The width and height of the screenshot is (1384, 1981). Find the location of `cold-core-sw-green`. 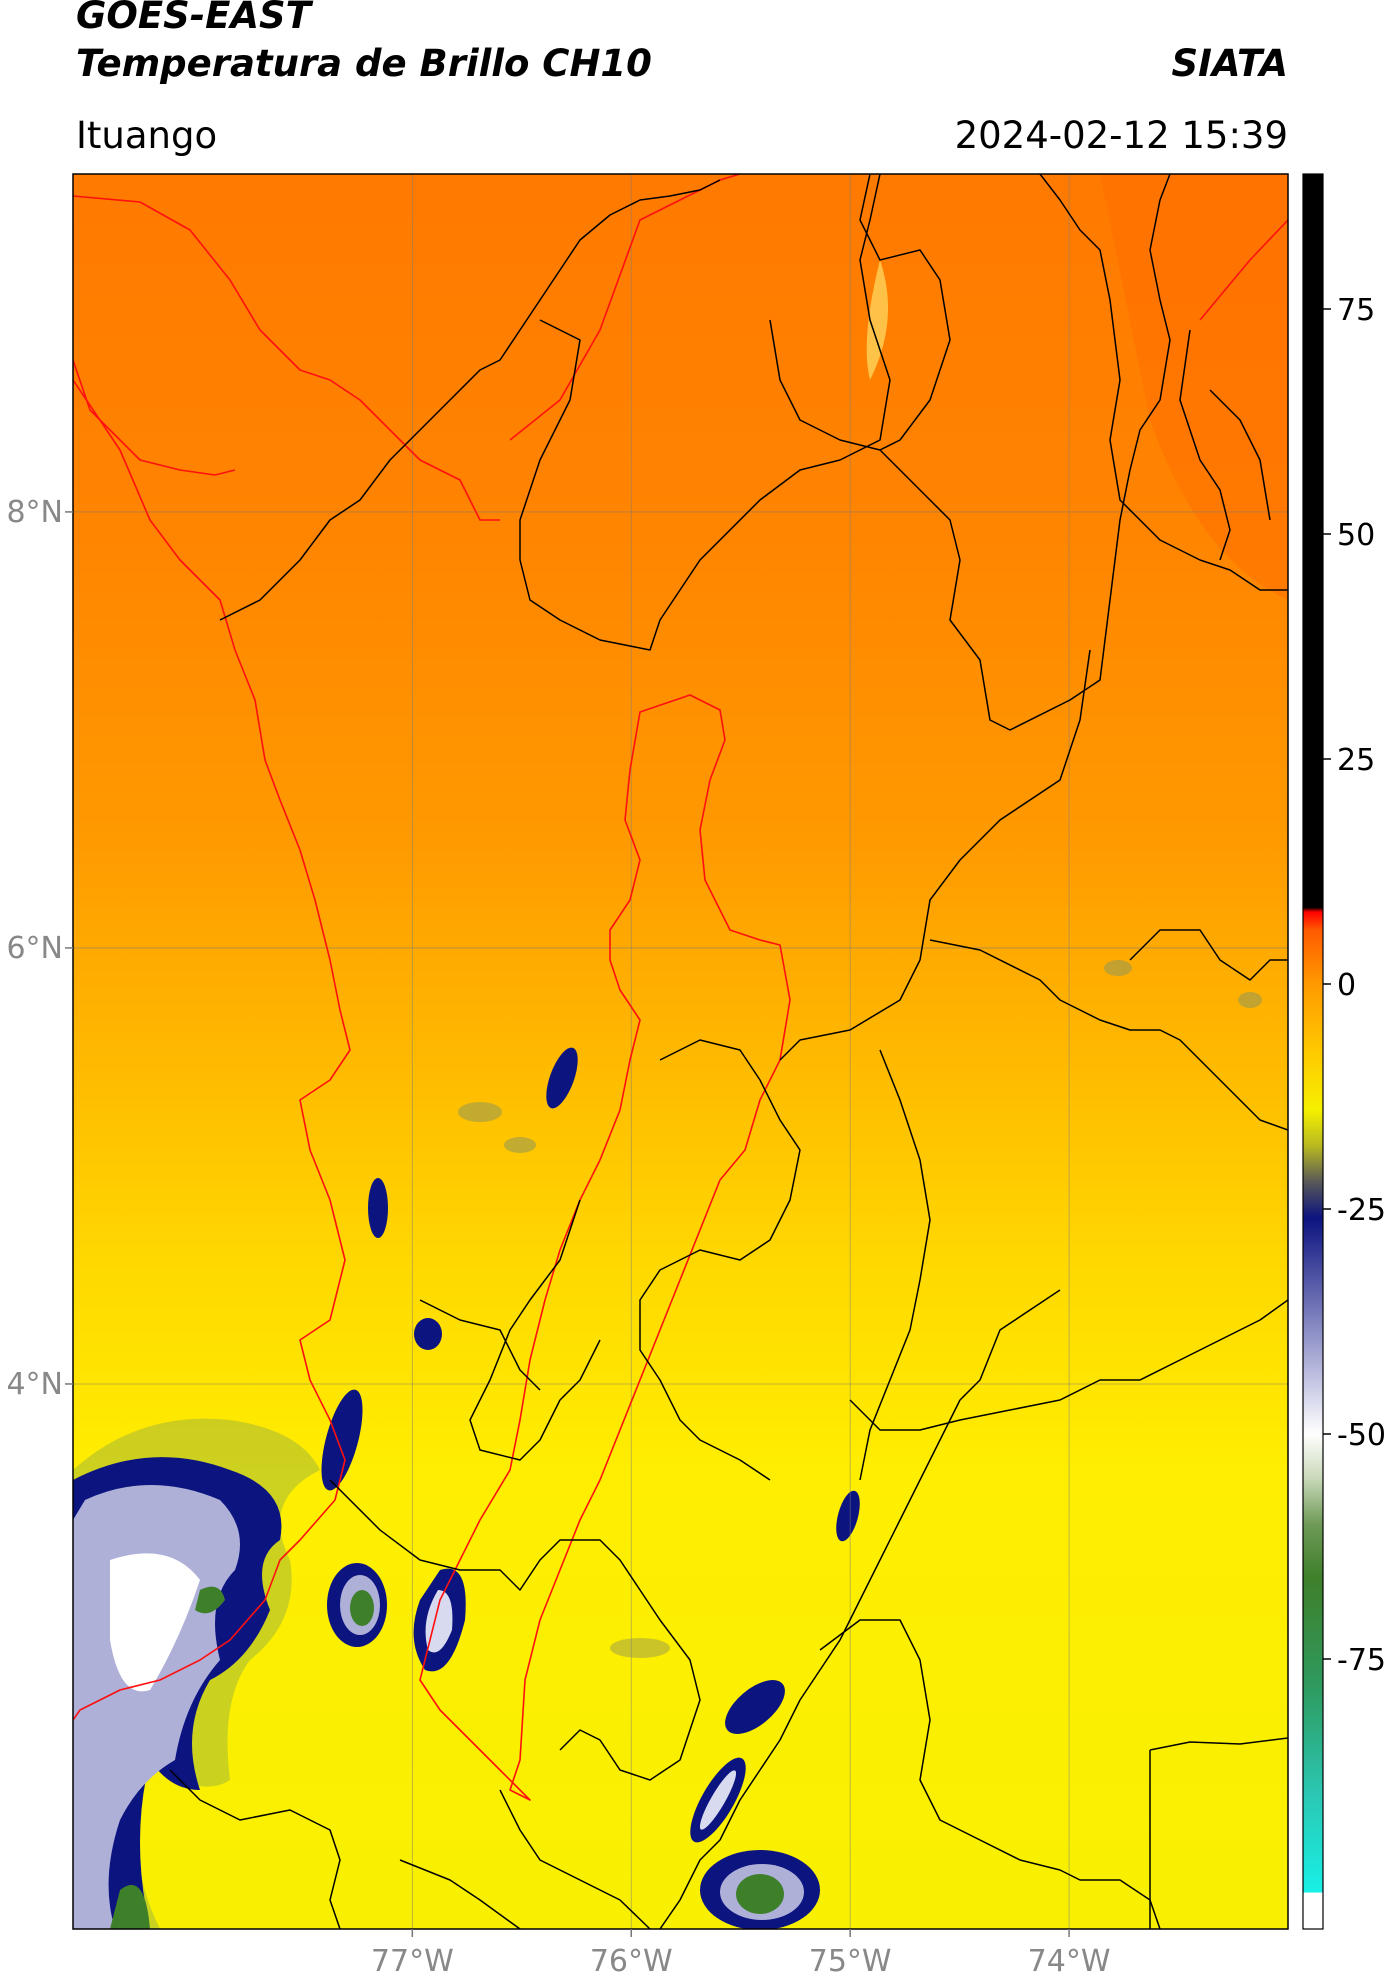

cold-core-sw-green is located at coordinates (130, 1906).